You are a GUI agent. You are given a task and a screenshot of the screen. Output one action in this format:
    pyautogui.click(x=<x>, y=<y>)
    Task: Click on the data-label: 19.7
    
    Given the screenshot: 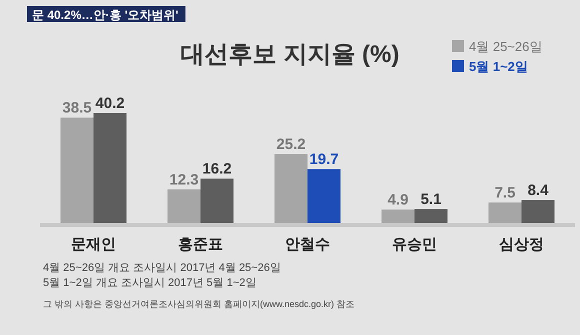 What is the action you would take?
    pyautogui.click(x=324, y=159)
    